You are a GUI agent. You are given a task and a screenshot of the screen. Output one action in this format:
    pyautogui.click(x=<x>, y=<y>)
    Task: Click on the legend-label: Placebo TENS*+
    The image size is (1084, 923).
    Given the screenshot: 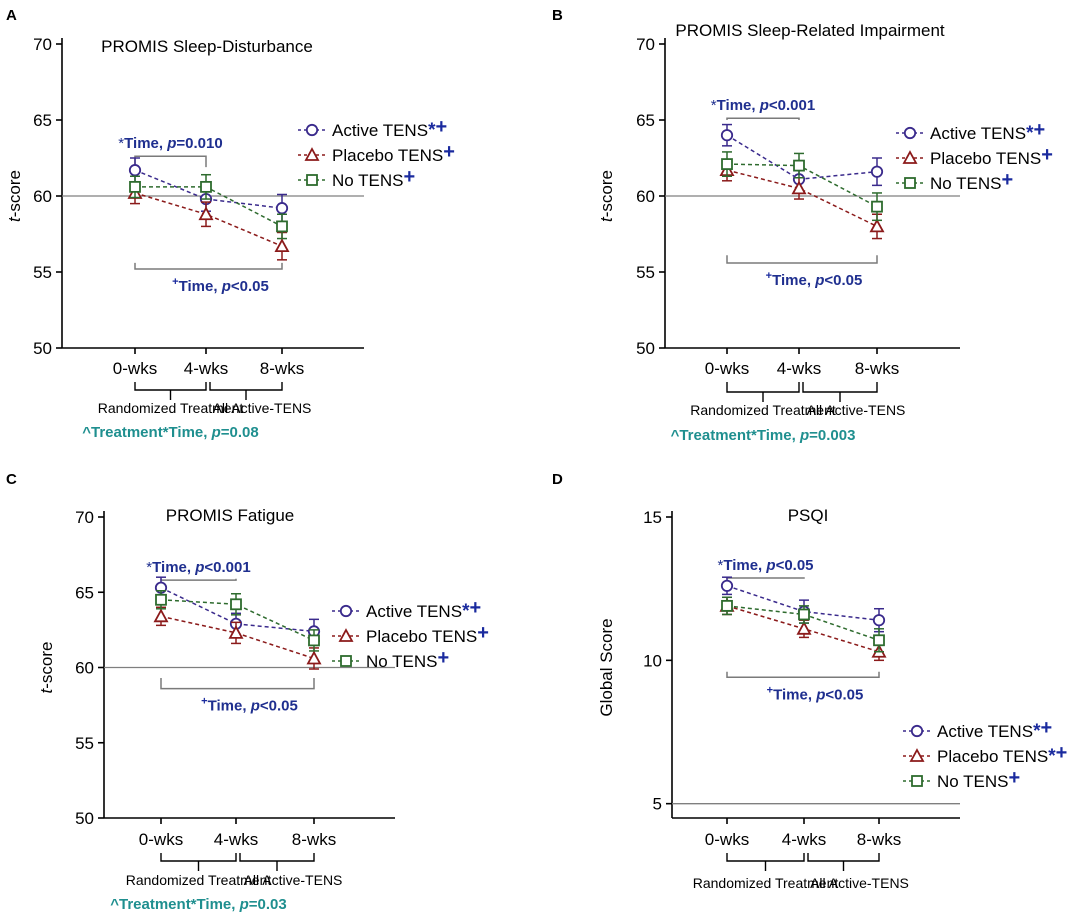 What is the action you would take?
    pyautogui.click(x=1002, y=754)
    